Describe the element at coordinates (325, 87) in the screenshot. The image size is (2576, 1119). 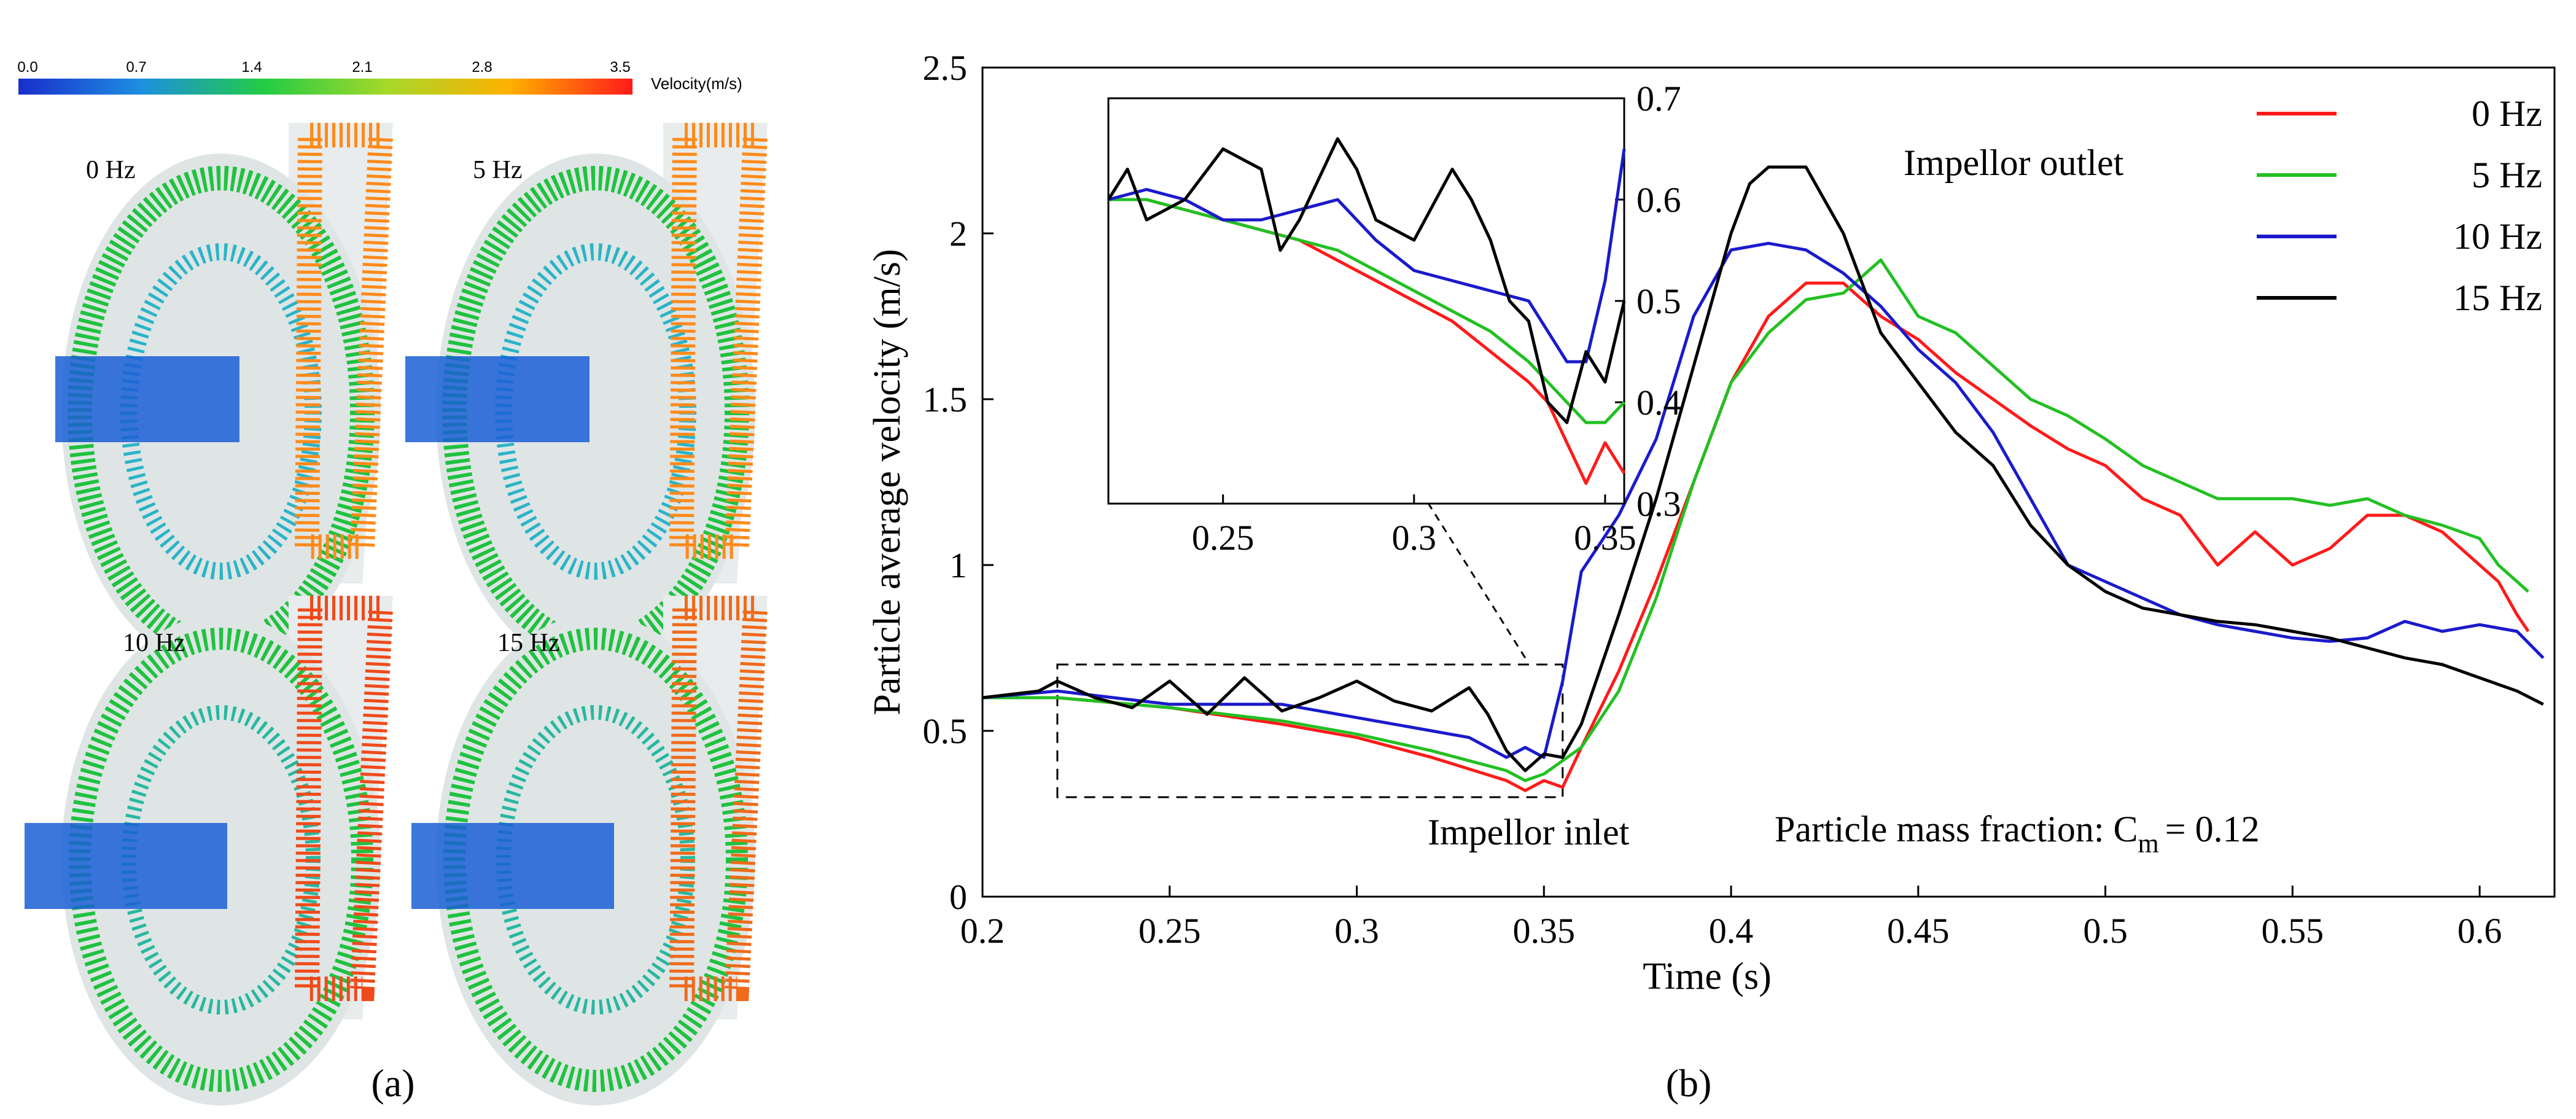
I see `colorbar-gradient` at that location.